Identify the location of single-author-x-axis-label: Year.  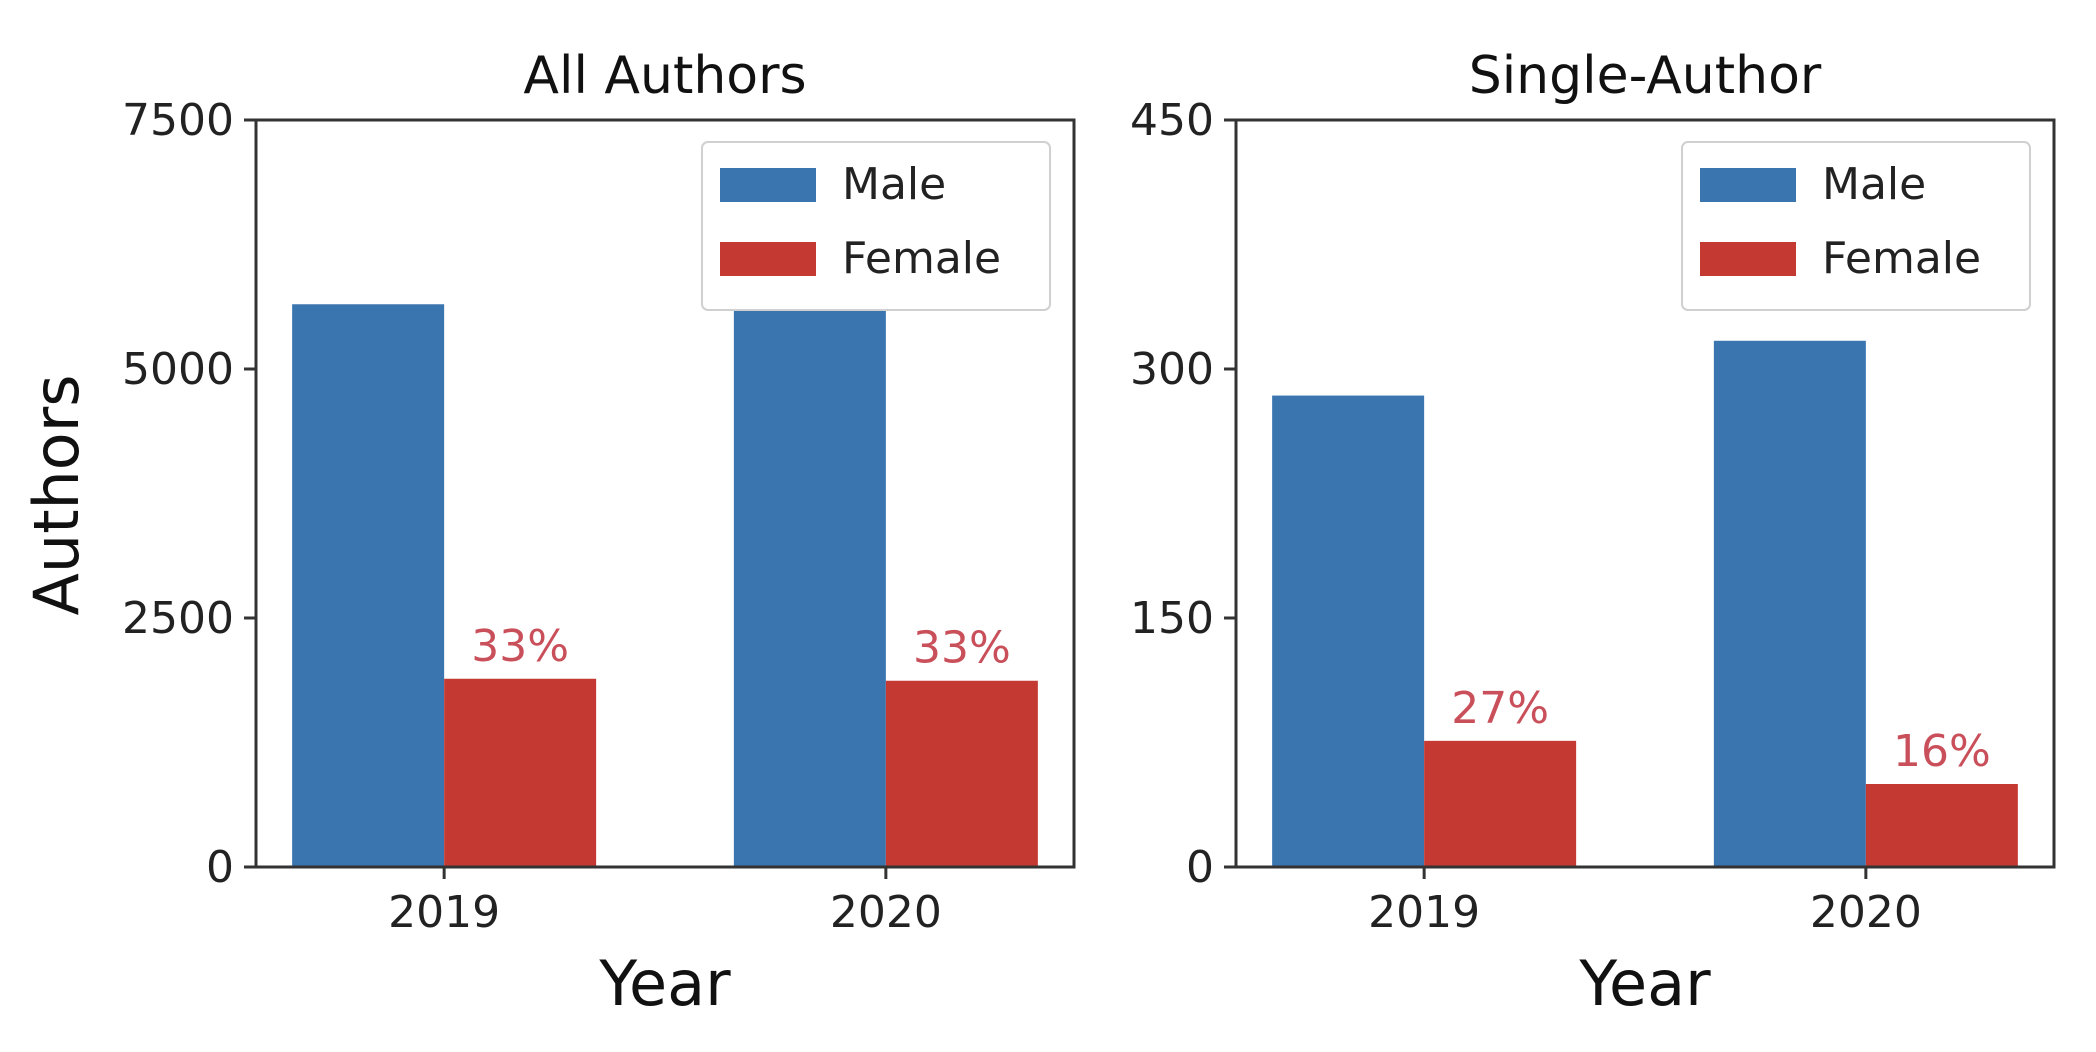
(1644, 983).